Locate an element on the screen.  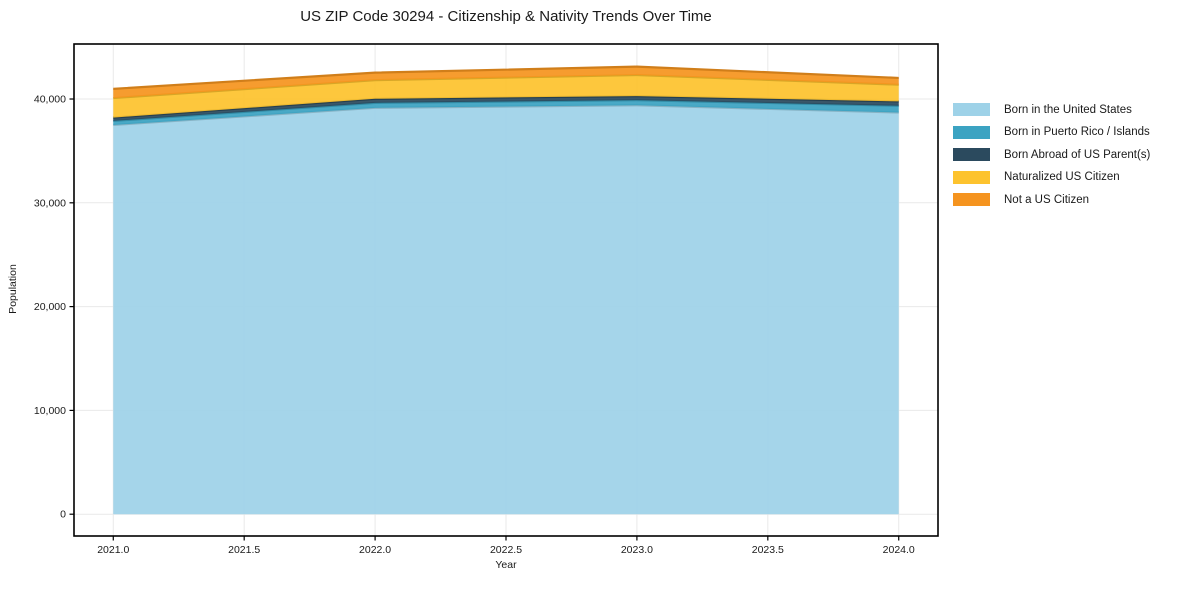
x-tick-label: 2021.0 is located at coordinates (113, 550).